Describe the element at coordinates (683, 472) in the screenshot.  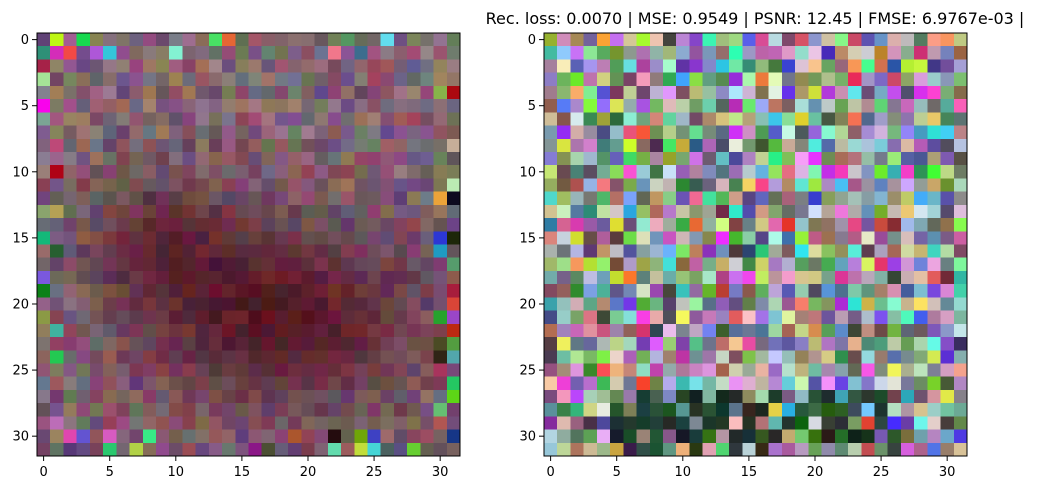
I see `x-tick-label: 10` at that location.